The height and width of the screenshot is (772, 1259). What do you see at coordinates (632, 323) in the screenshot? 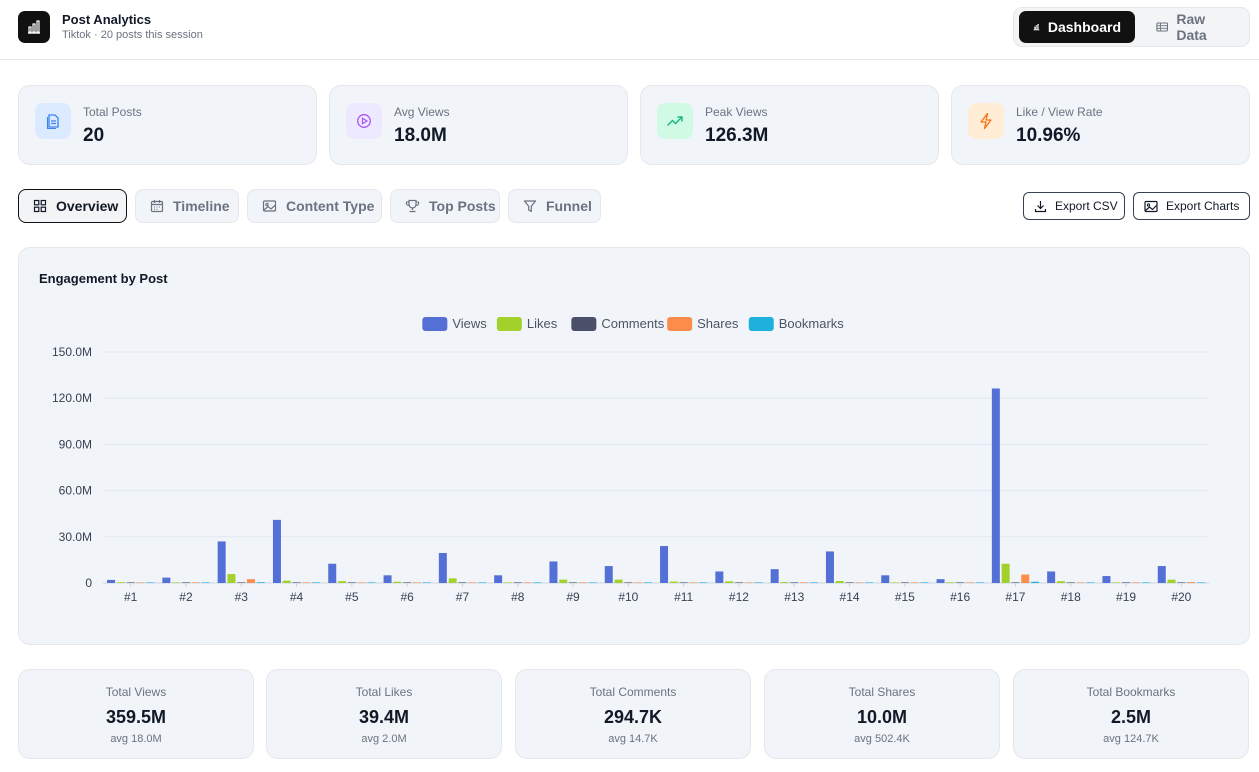
I see `legend-label: Comments` at bounding box center [632, 323].